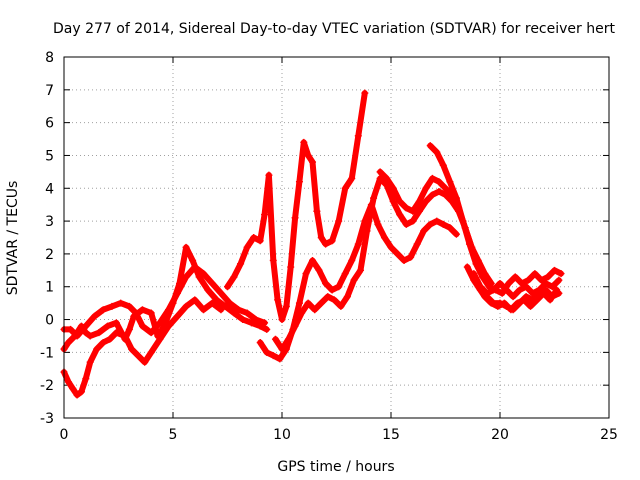  Describe the element at coordinates (47, 238) in the screenshot. I see `y-axis-tick-labels: -3 -2 -1 0 1 2 3 4 5 6 7 8` at that location.